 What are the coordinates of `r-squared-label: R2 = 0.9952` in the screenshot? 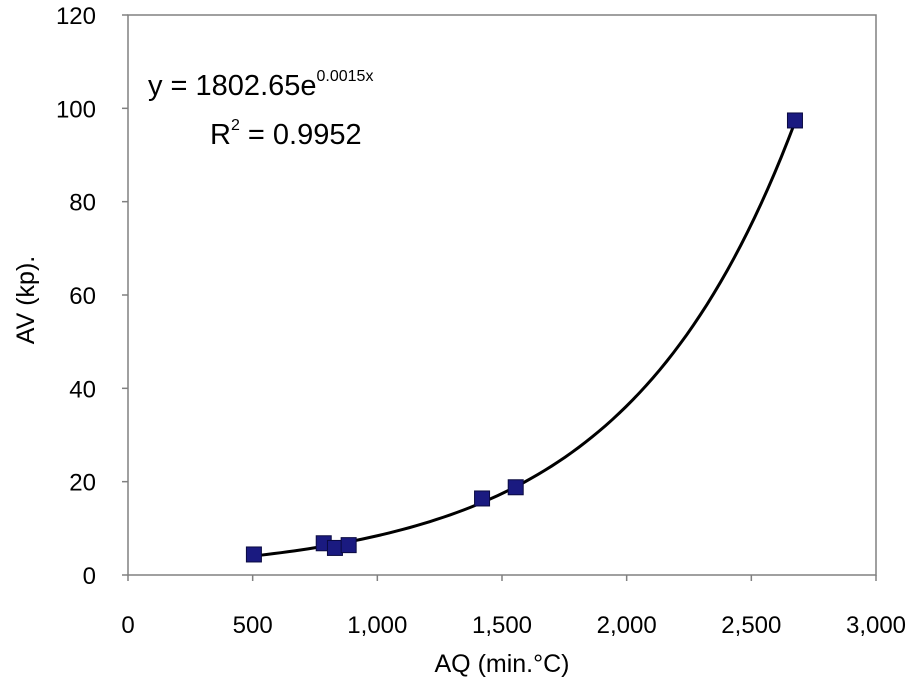 It's located at (286, 134).